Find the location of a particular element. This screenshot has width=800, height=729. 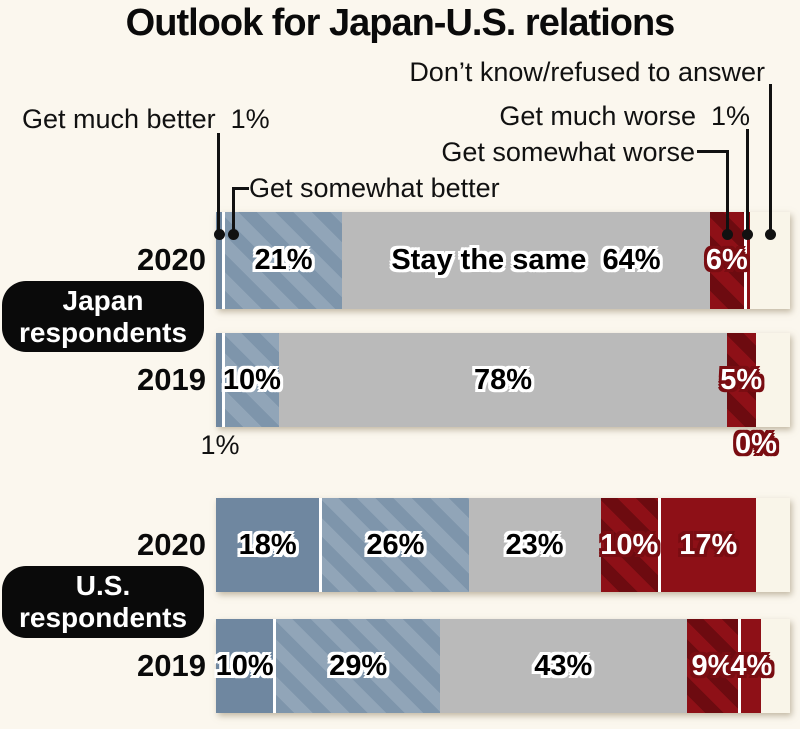

leader-dot-dont-know is located at coordinates (770, 234).